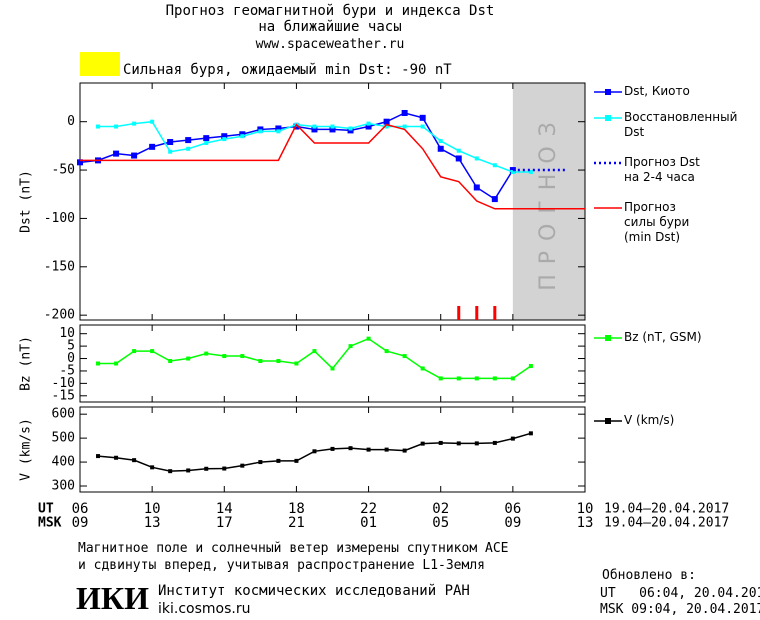 The image size is (760, 620). I want to click on x-axis-label: MSK, so click(50, 523).